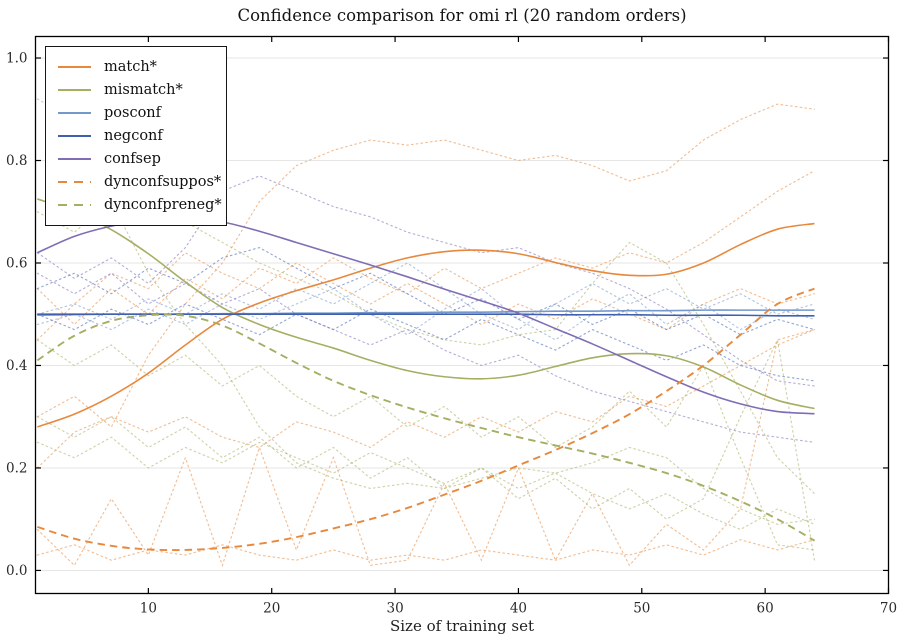 The height and width of the screenshot is (644, 906). I want to click on legend-label: dynconfsuppos*, so click(163, 182).